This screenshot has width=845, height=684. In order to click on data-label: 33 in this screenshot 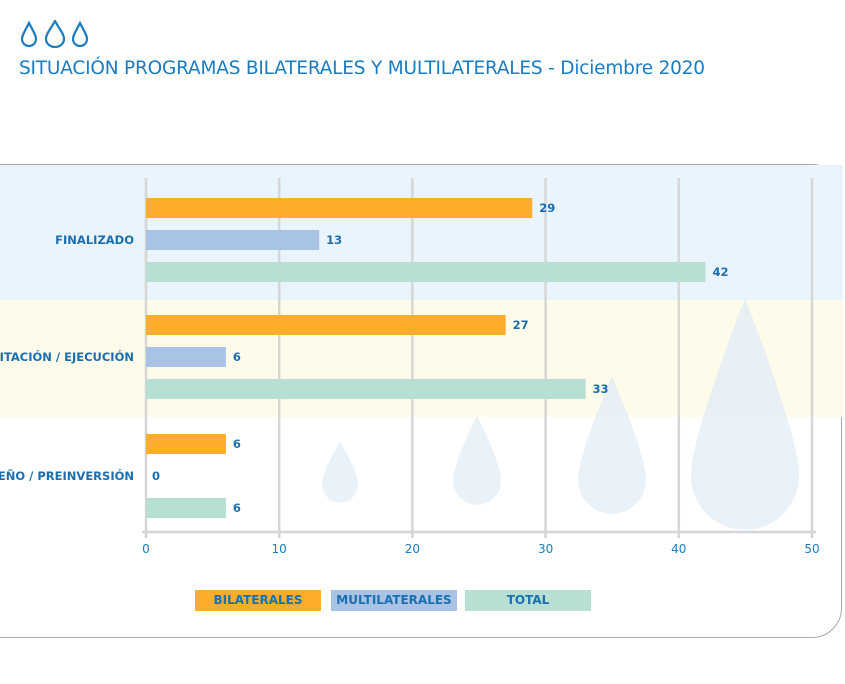, I will do `click(601, 389)`.